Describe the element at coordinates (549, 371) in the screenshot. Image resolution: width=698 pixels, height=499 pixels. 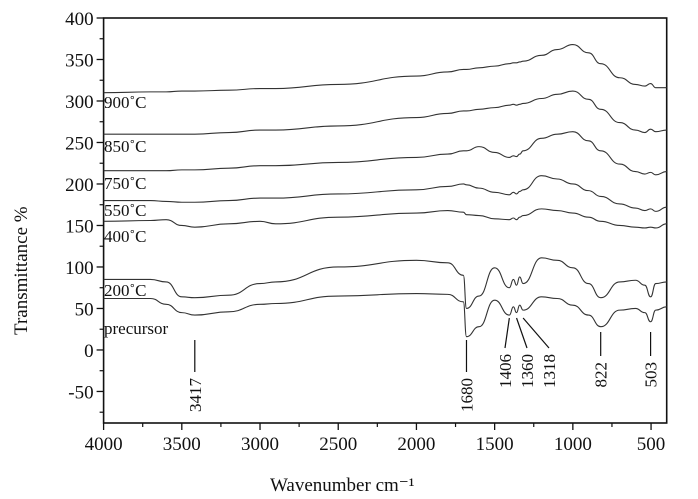
I see `annotation-label: 1318` at that location.